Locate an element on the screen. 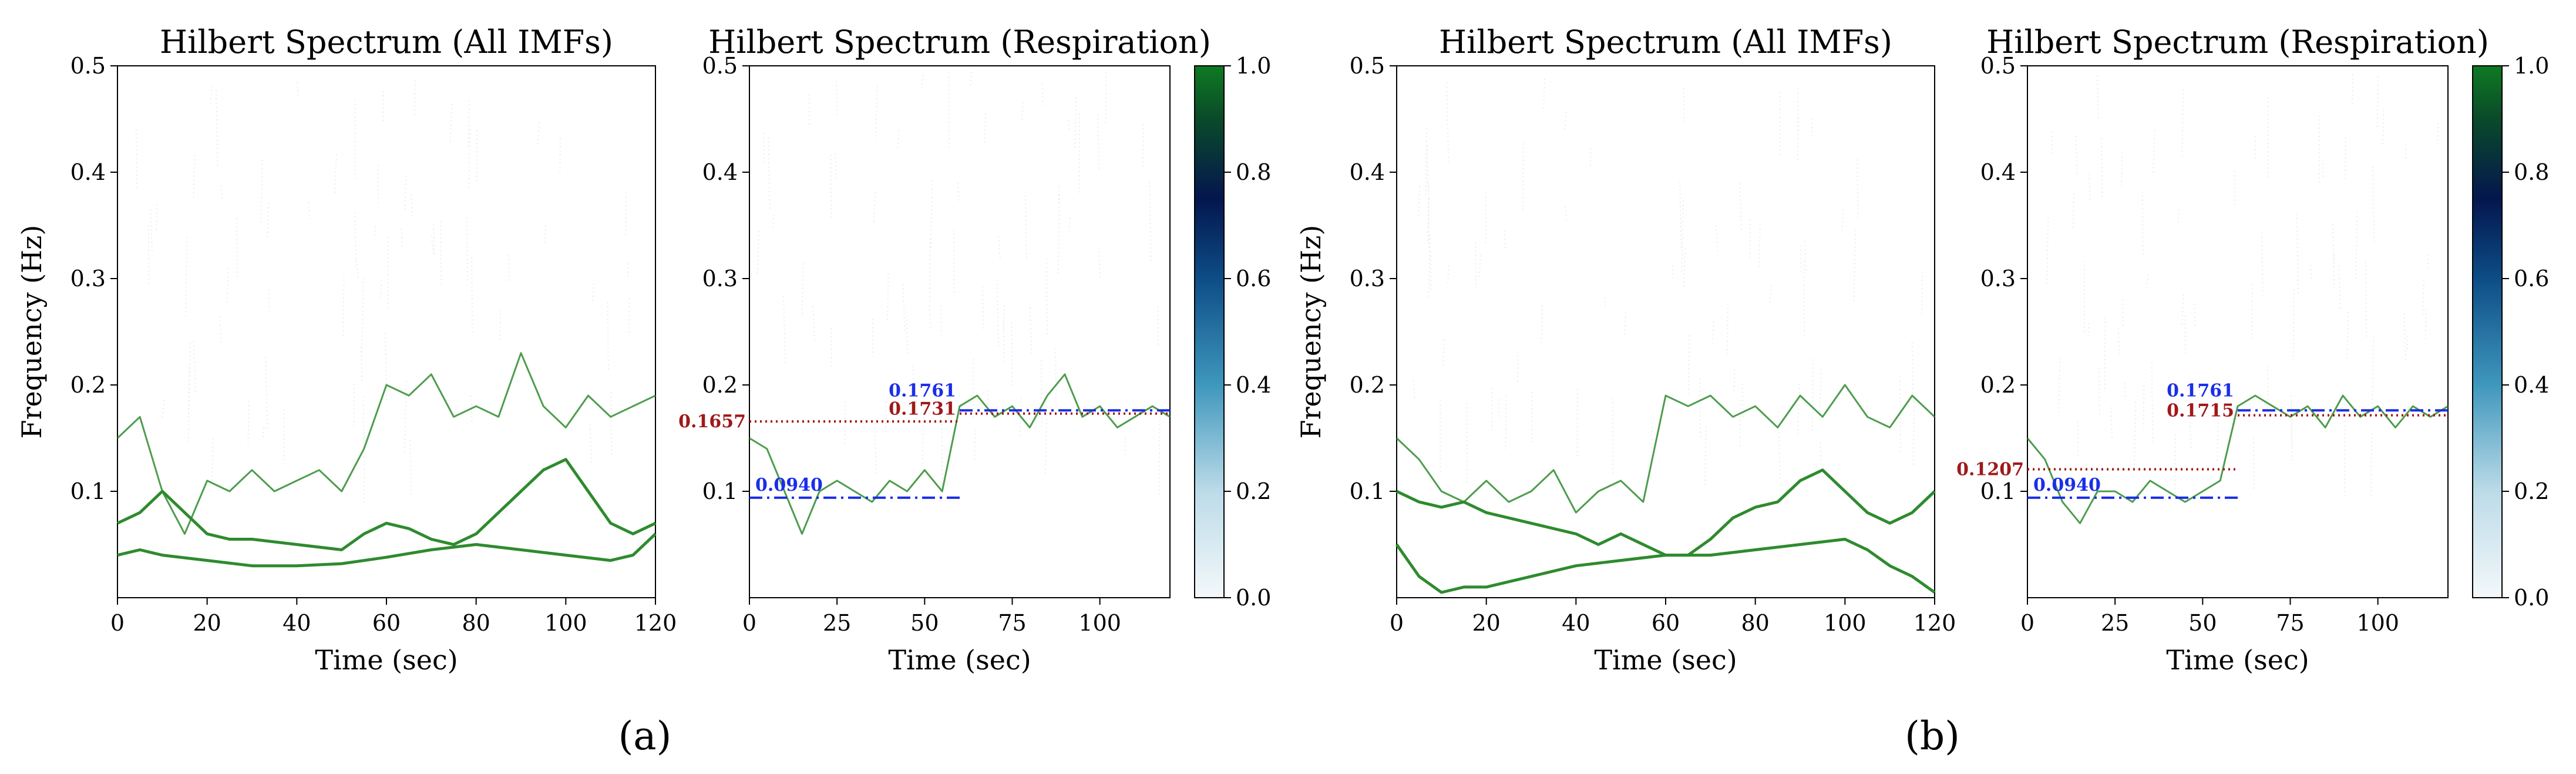 The width and height of the screenshot is (2576, 774). hline-label: 0.1657 is located at coordinates (712, 421).